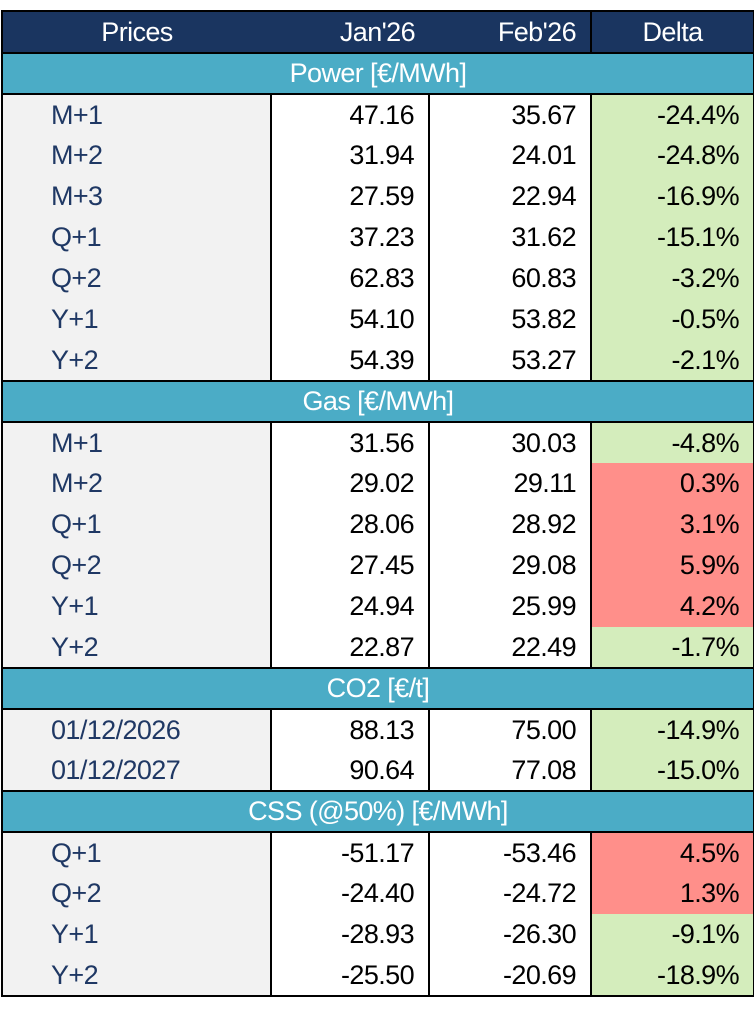 The height and width of the screenshot is (1024, 754). What do you see at coordinates (350, 565) in the screenshot?
I see `jan-value: 27.45` at bounding box center [350, 565].